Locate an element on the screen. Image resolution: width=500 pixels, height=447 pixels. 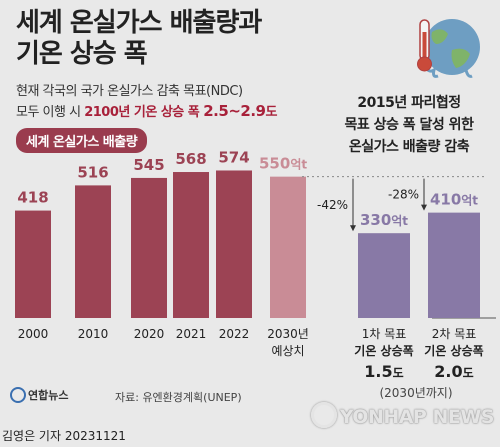
bar-value-label-3: 568 is located at coordinates (190, 159).